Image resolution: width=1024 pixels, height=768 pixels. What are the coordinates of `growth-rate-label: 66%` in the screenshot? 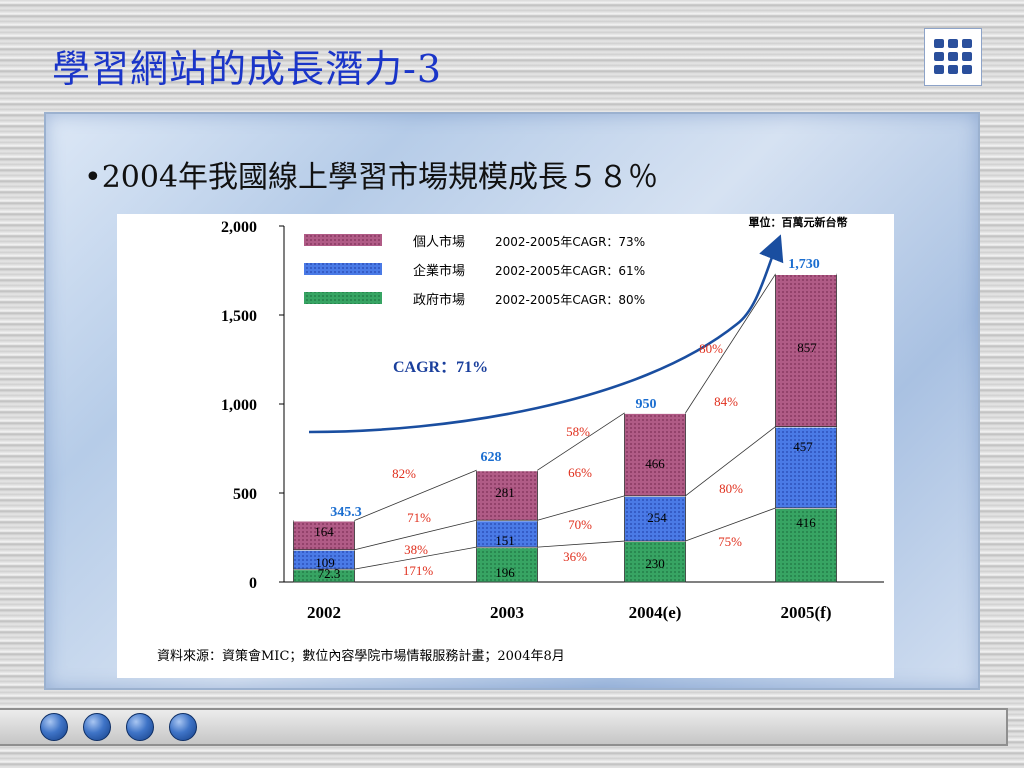 It's located at (580, 472).